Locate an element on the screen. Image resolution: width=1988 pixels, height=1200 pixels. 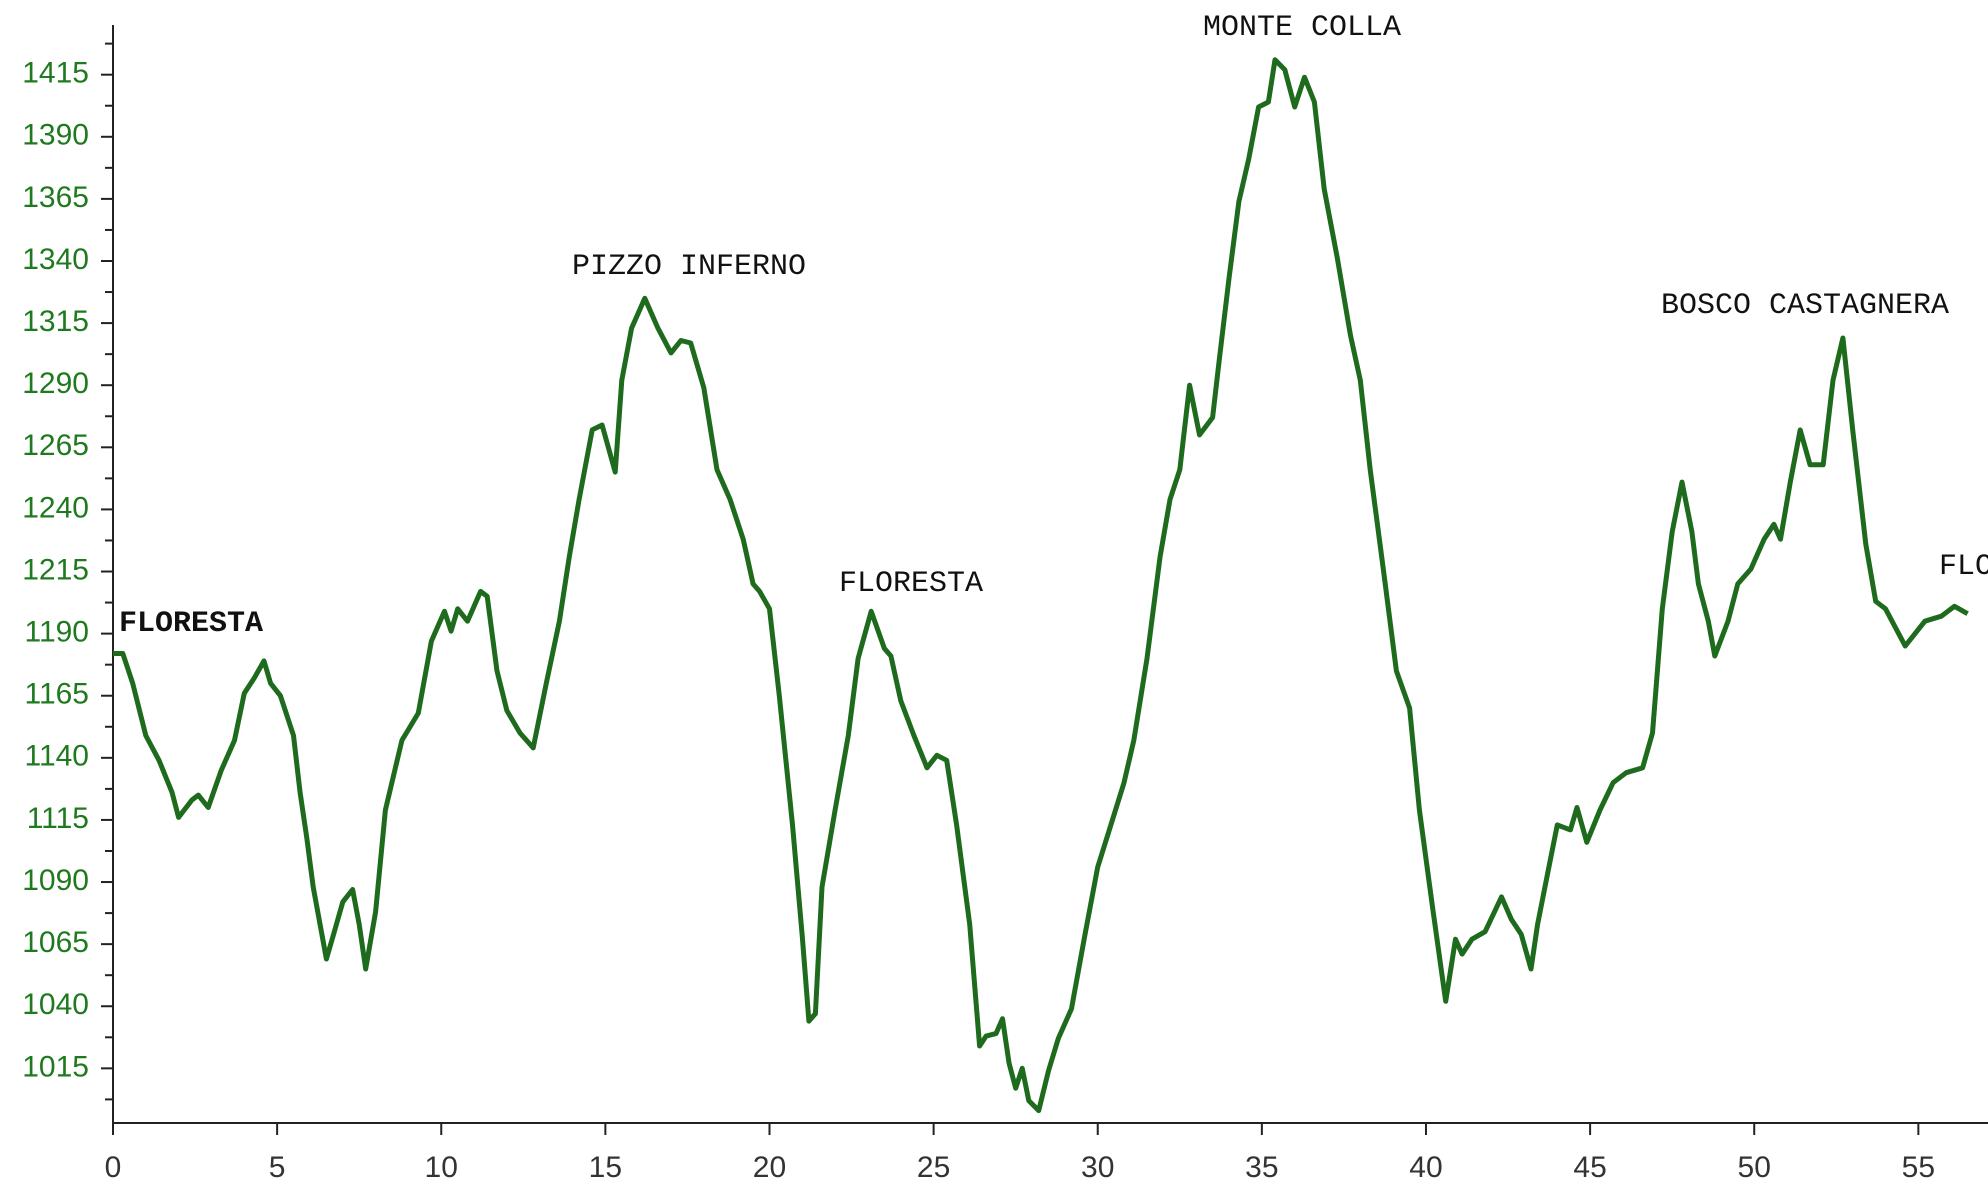
y-tick-label: 1390 is located at coordinates (55, 135).